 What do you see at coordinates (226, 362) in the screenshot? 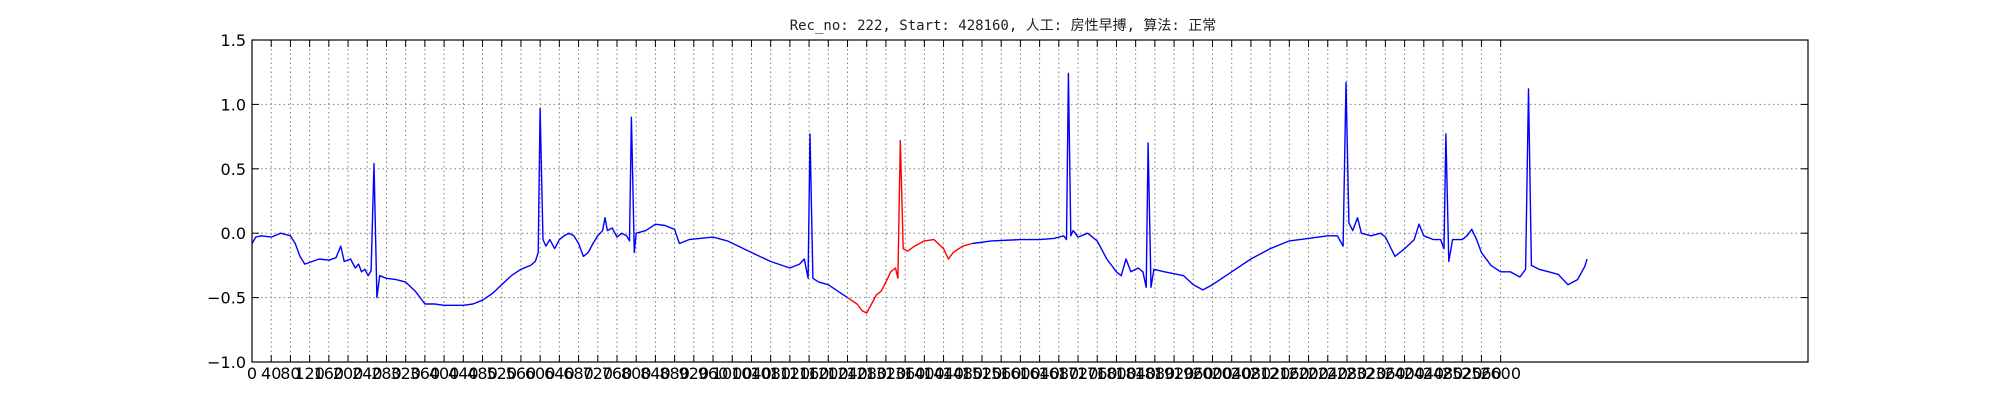
I see `y-tick-label: −1.0` at bounding box center [226, 362].